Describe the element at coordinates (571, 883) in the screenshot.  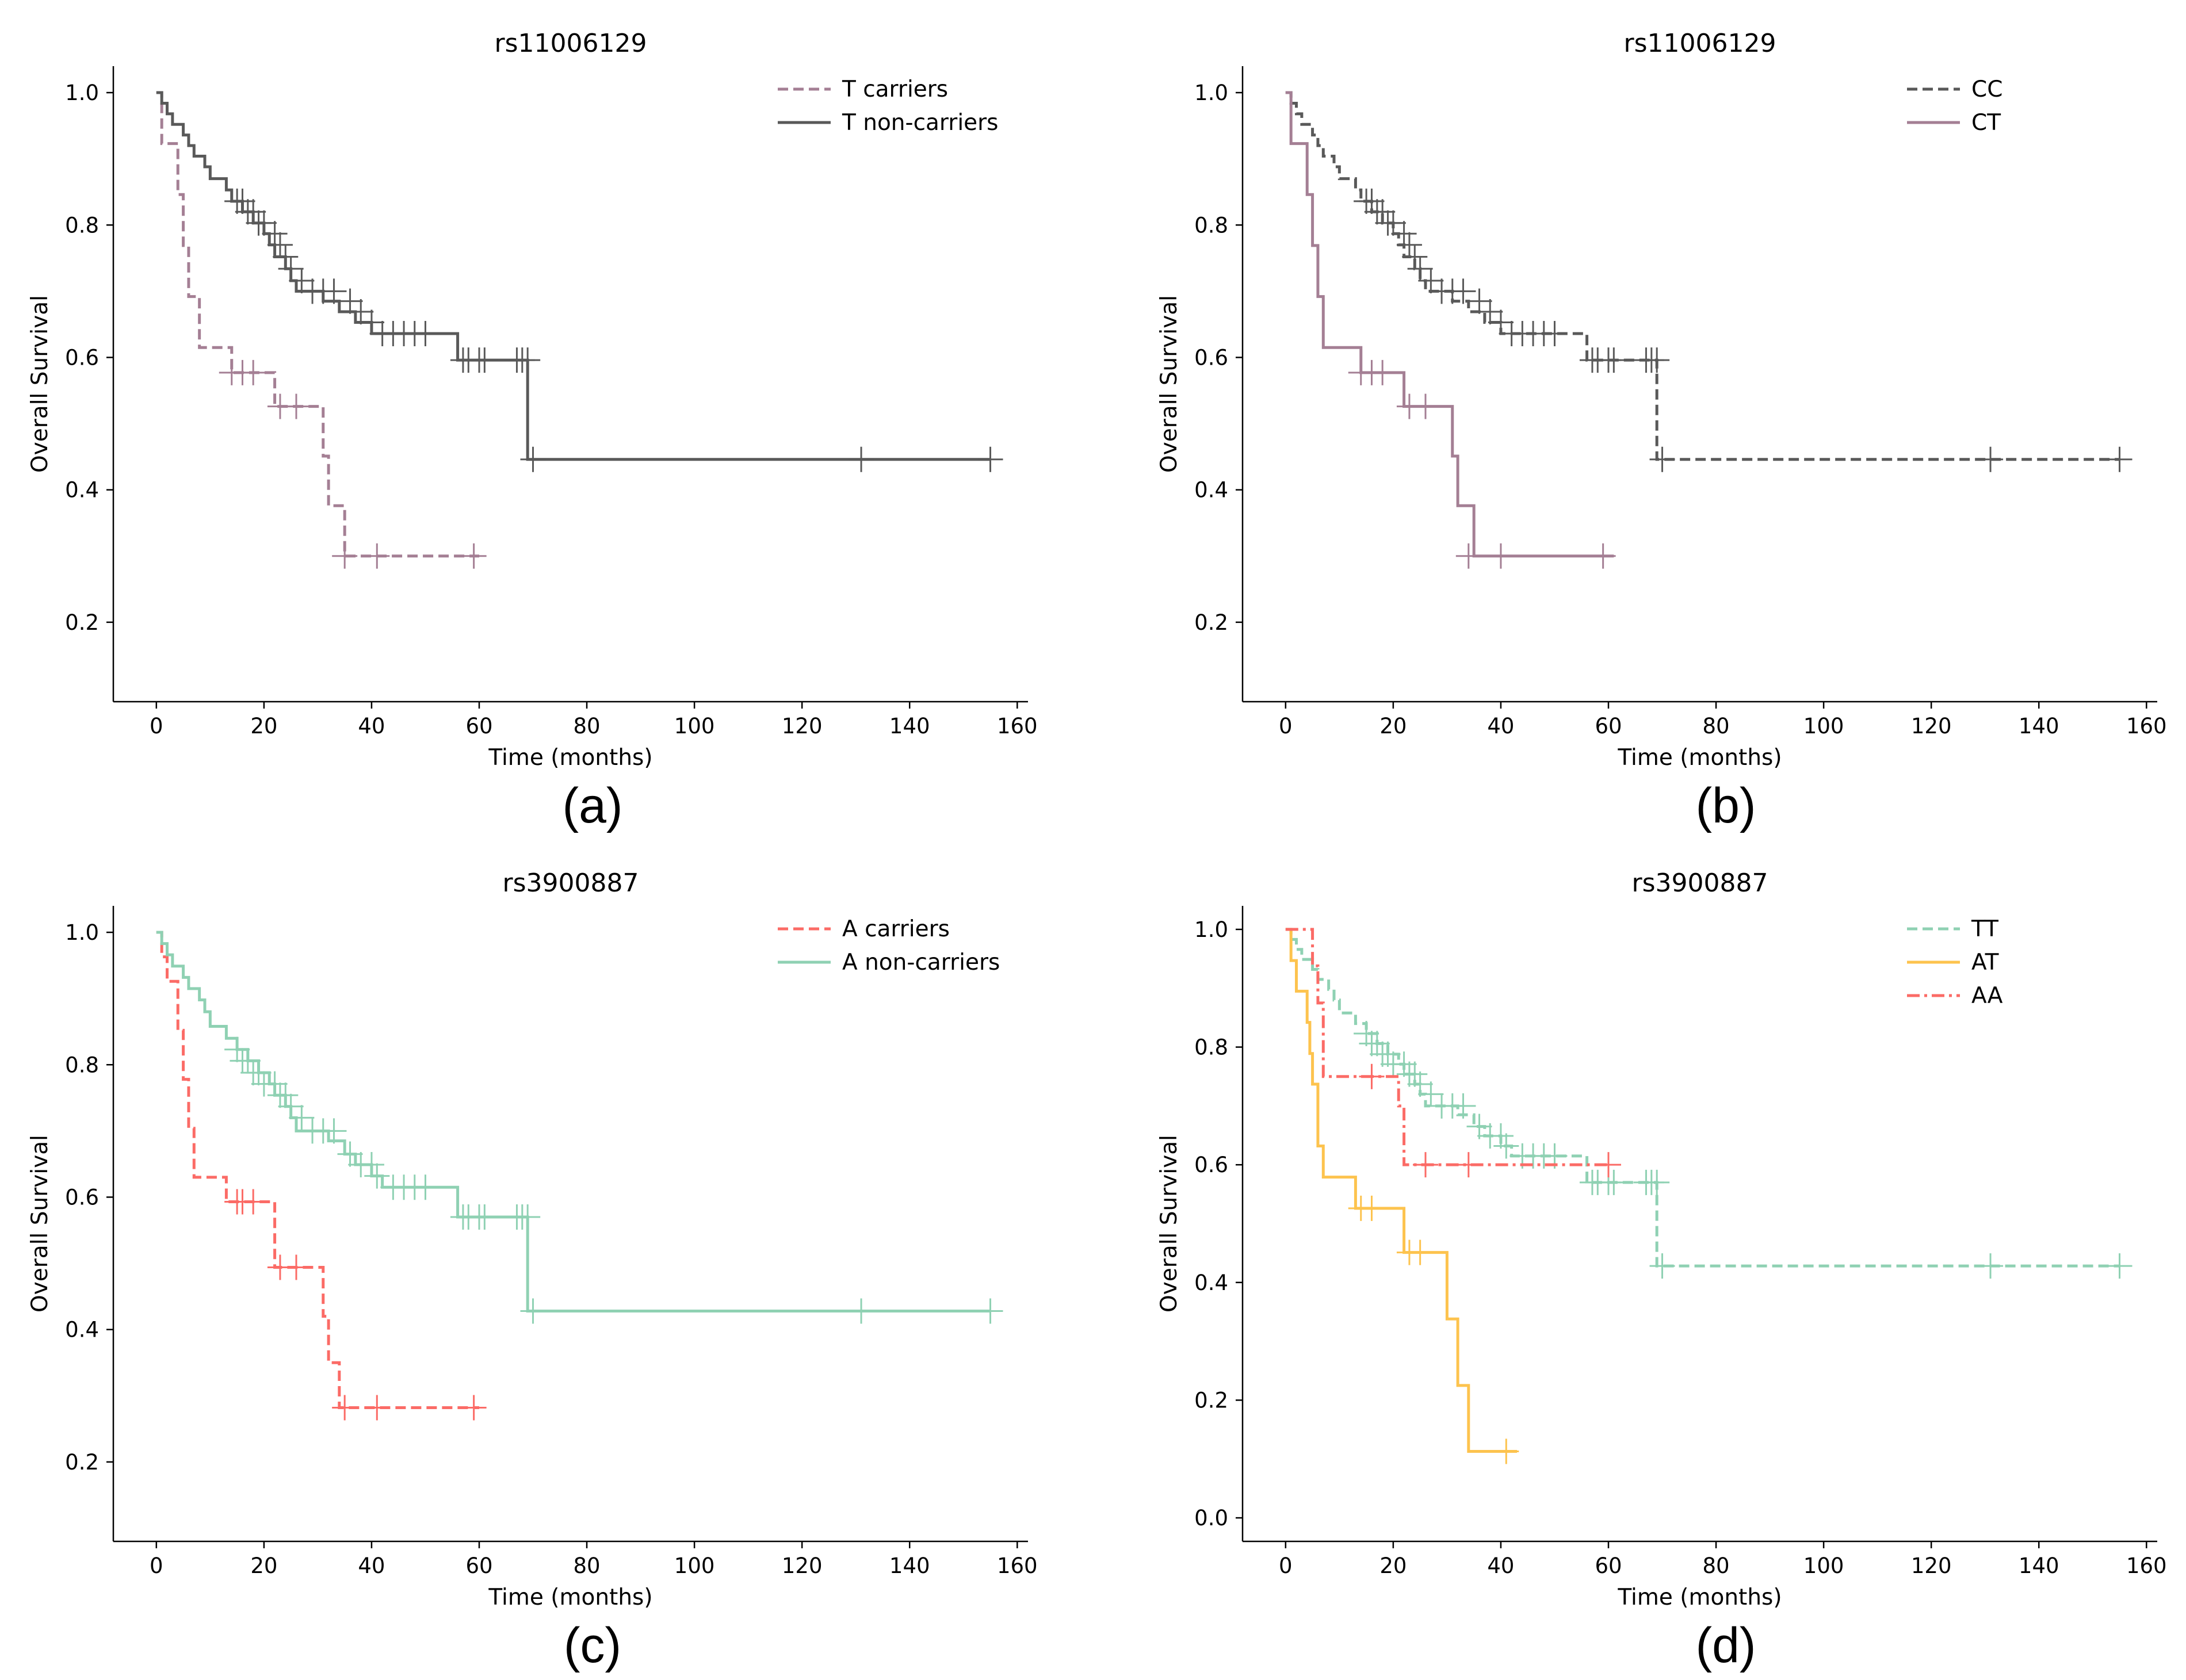
I see `chart-title: rs3900887` at that location.